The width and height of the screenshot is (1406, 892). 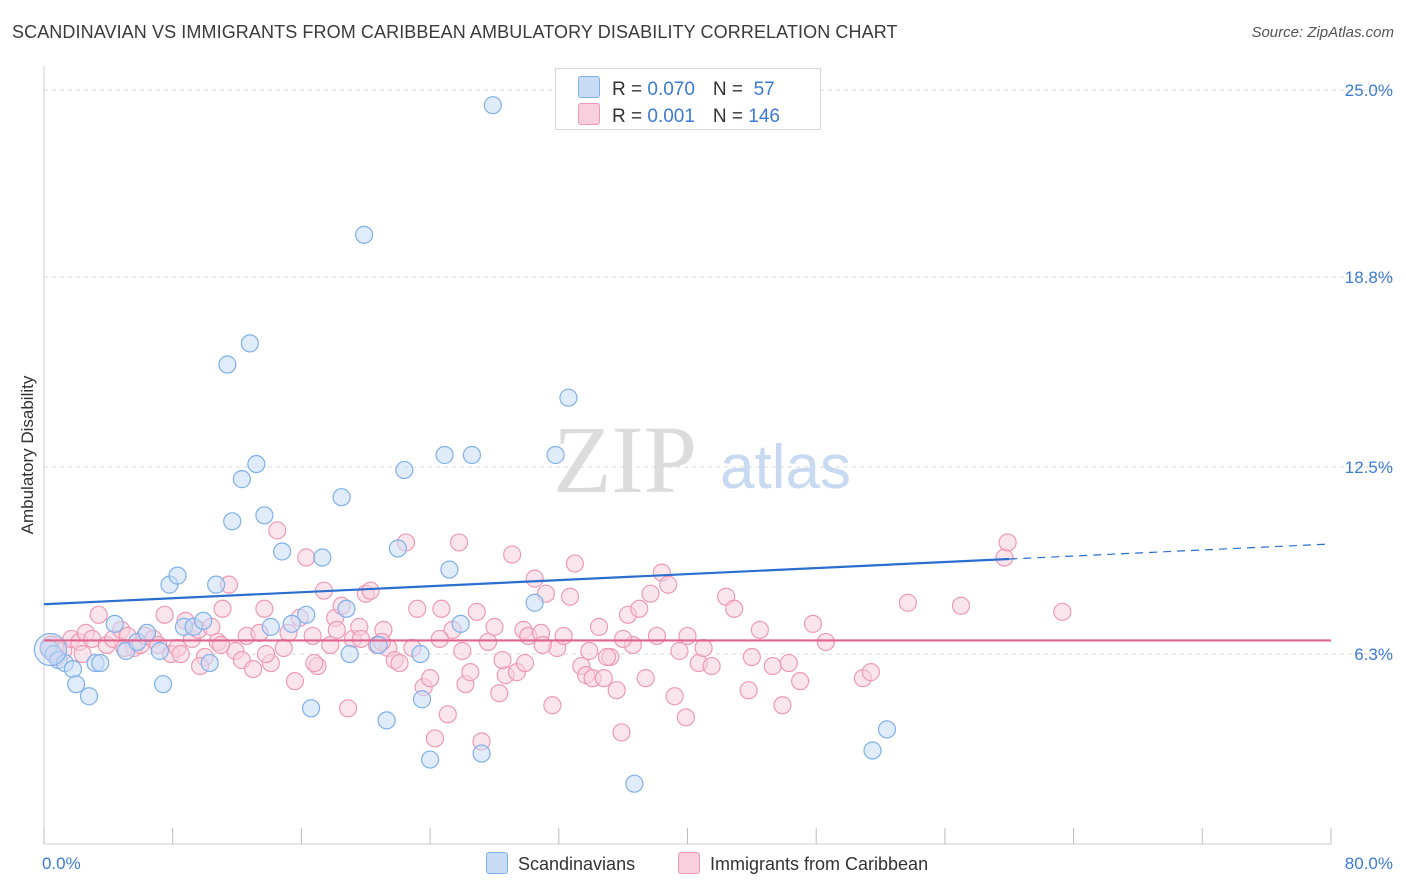 I want to click on legend-n-value: 146, so click(x=764, y=116).